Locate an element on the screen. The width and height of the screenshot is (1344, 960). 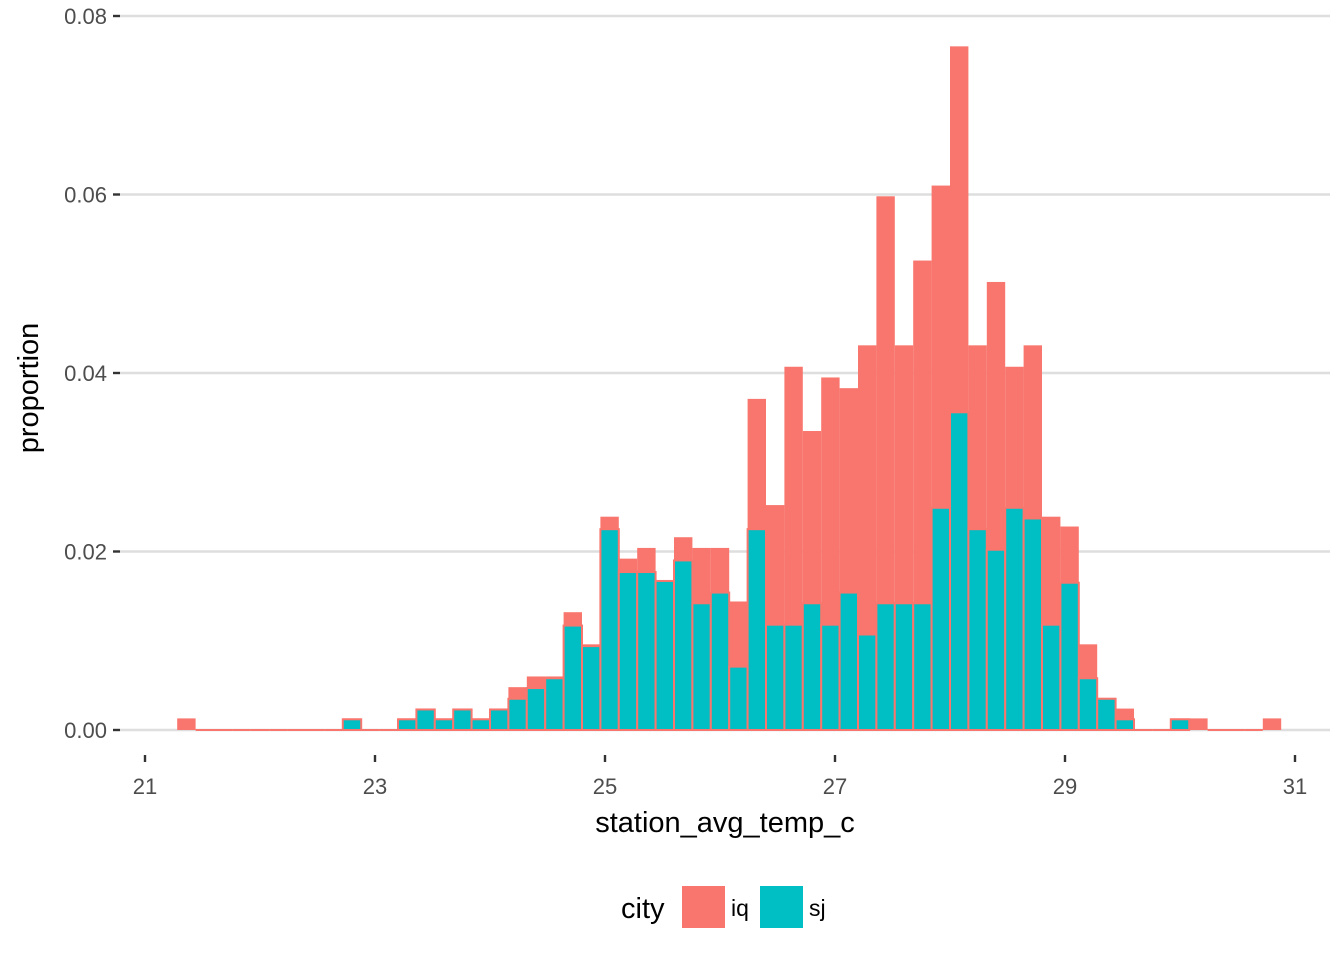
x-axis: 21 23 25 27 29 31 is located at coordinates (720, 777).